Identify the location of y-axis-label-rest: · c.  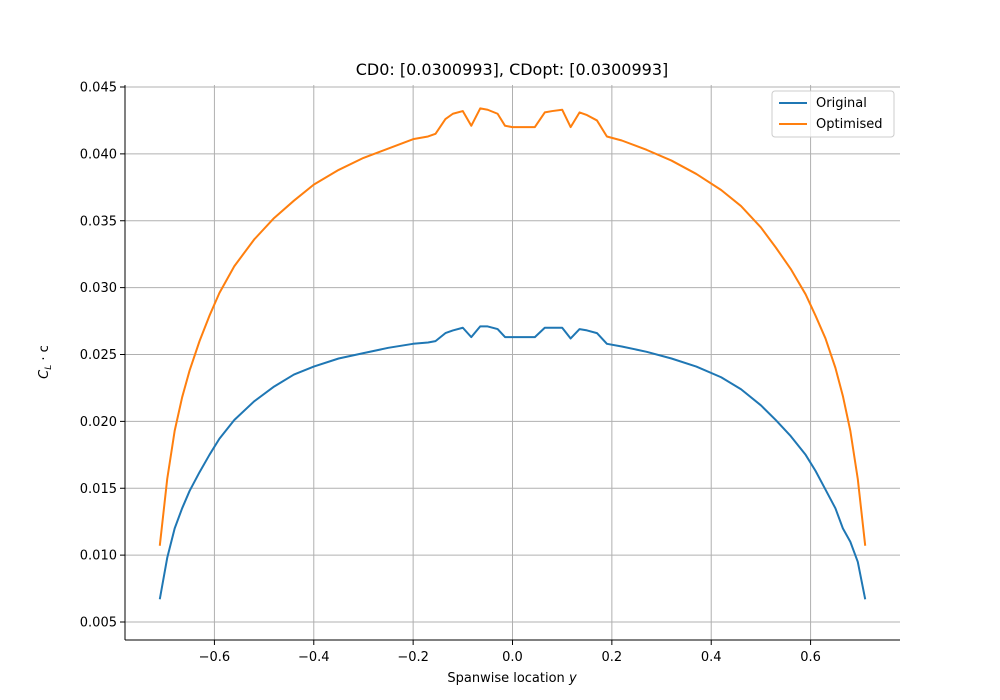
(44, 355).